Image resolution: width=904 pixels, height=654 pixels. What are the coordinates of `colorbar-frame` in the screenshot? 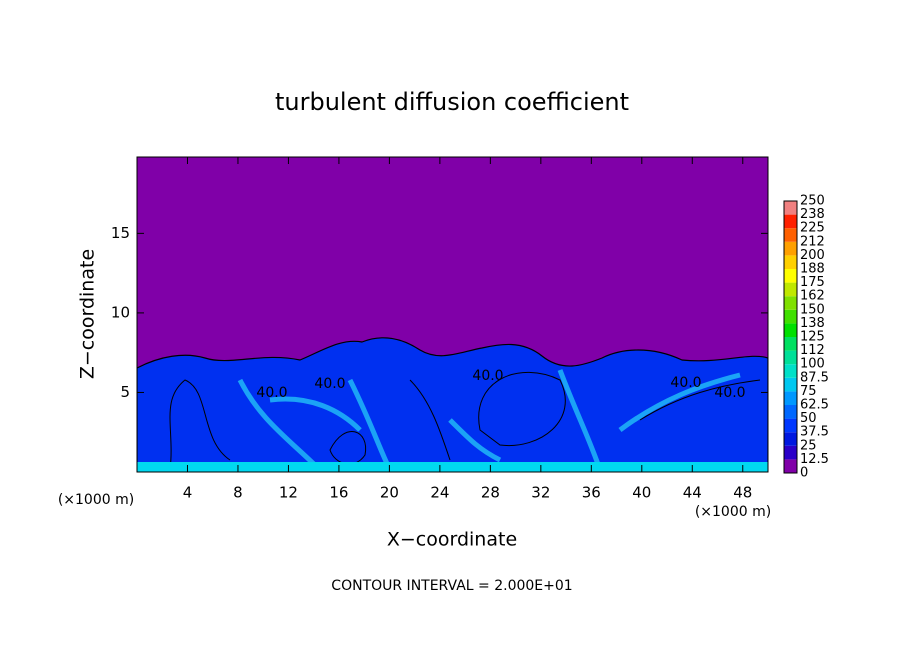 It's located at (790, 337).